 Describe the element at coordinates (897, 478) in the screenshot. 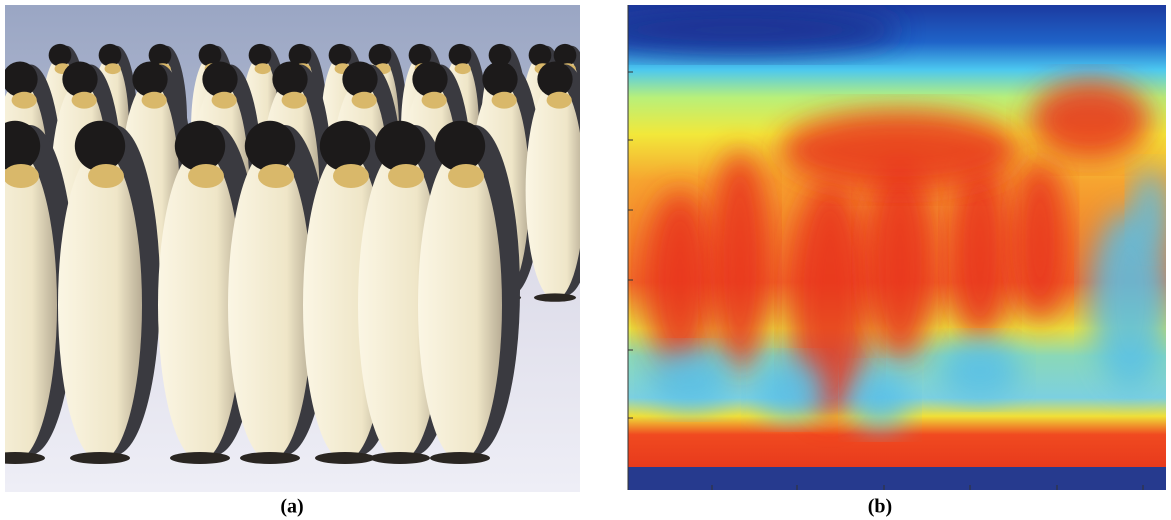

I see `heatmap-band` at that location.